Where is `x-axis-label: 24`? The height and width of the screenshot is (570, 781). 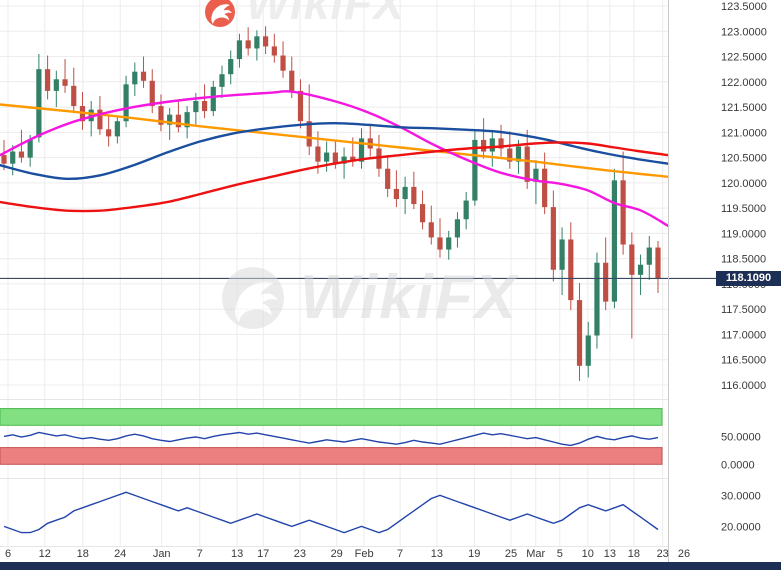
x-axis-label: 24 is located at coordinates (120, 554).